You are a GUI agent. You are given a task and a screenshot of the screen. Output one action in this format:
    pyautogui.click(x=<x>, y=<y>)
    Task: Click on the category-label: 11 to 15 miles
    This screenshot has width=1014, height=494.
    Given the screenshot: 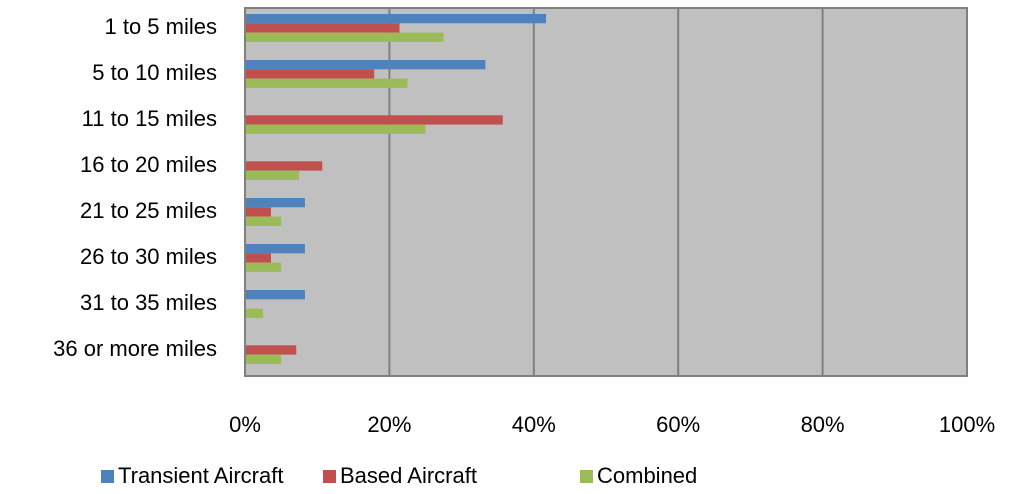 What is the action you would take?
    pyautogui.click(x=149, y=118)
    